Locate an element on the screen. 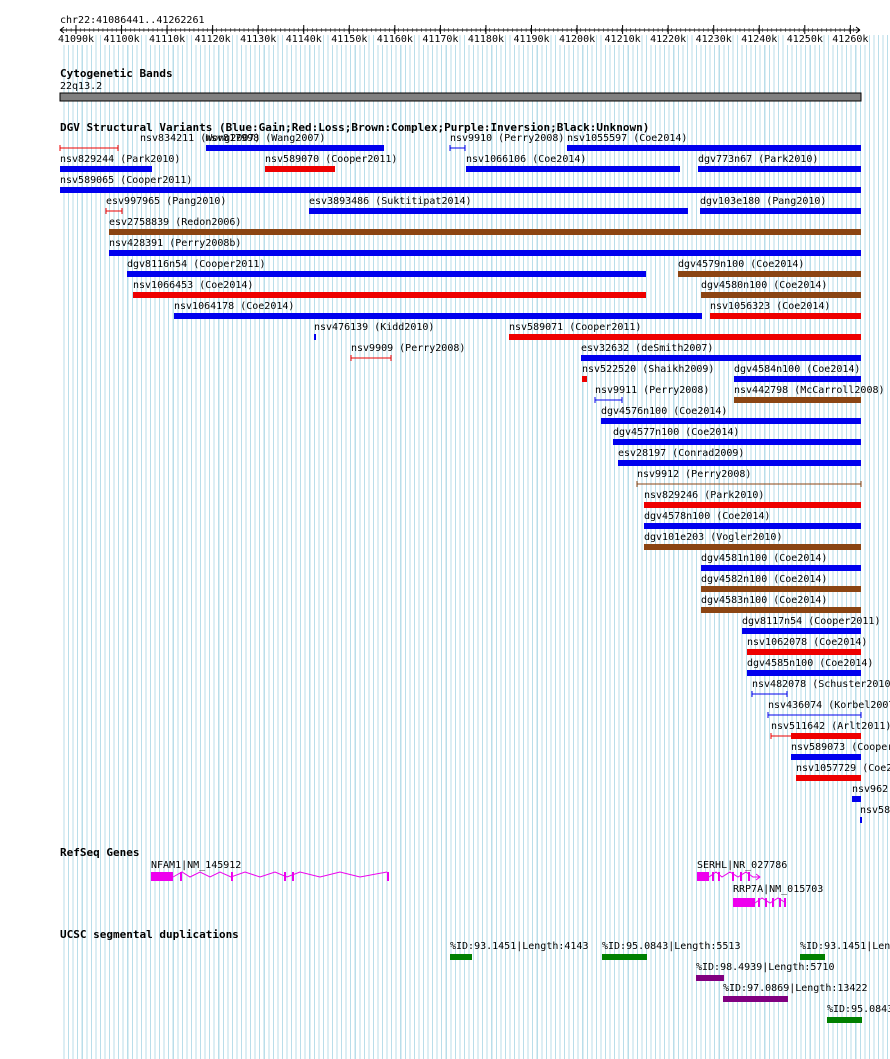  sv-label: nsv817998 (Wang2007) is located at coordinates (265, 138).